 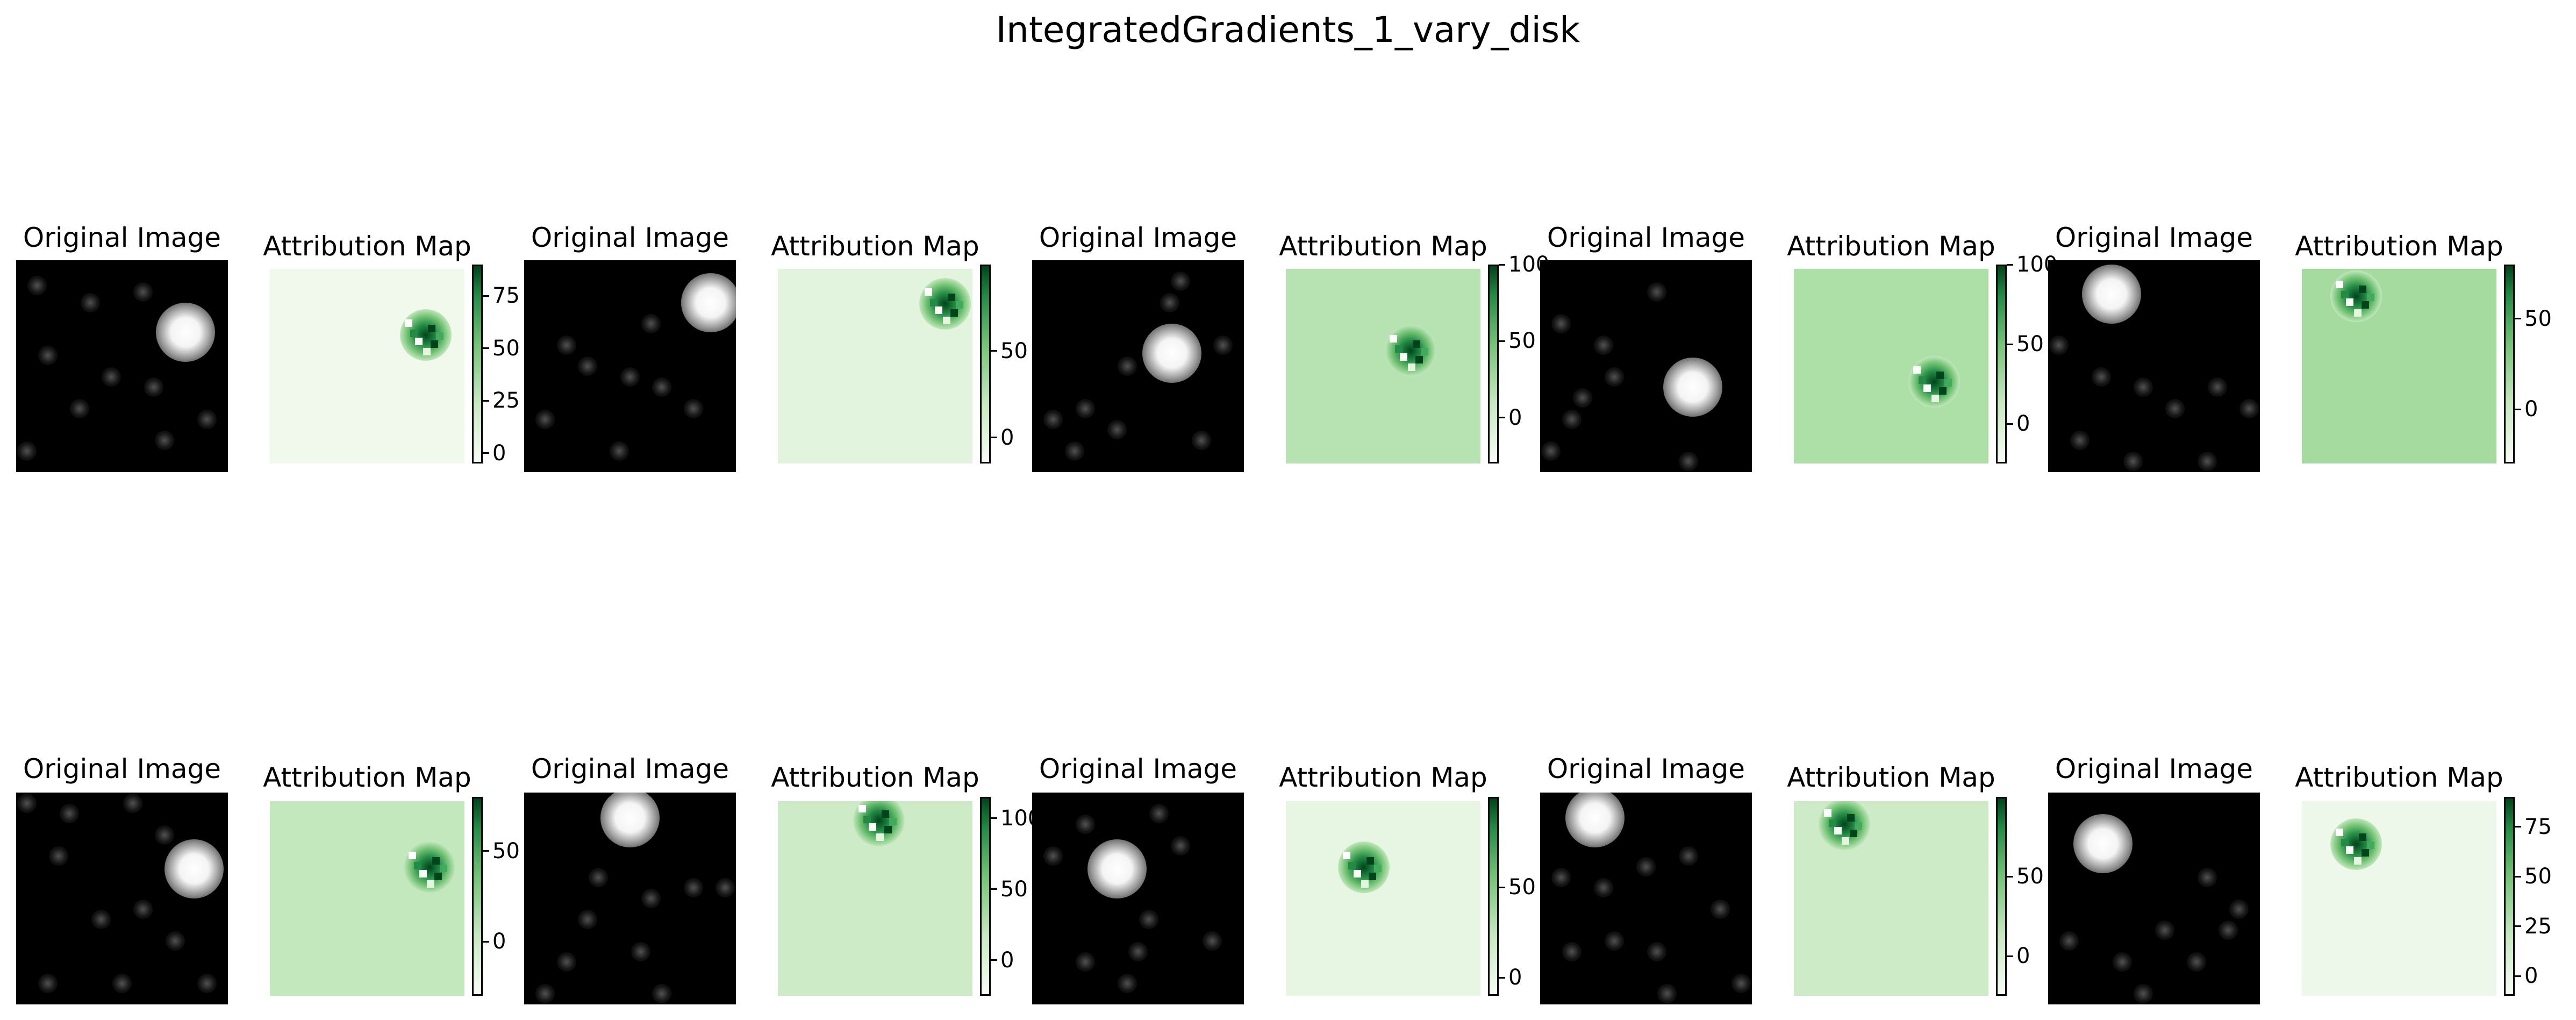 What do you see at coordinates (1383, 246) in the screenshot?
I see `attribution-title: Attribution Map` at bounding box center [1383, 246].